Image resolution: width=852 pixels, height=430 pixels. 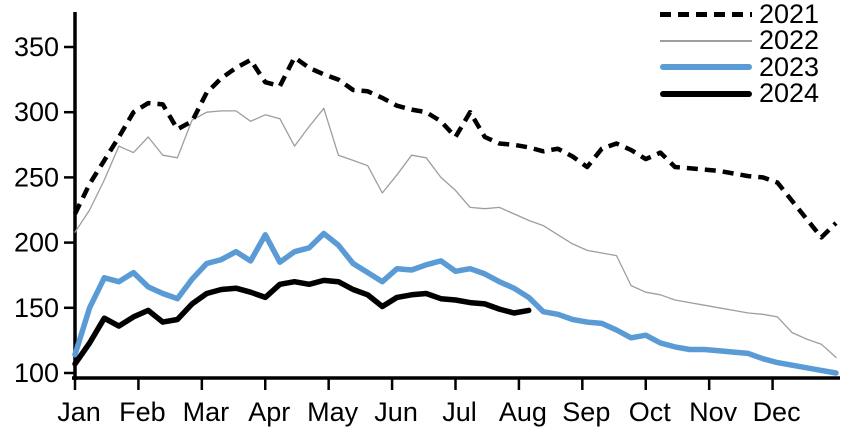 I want to click on legend-item-2022: 2022, so click(x=740, y=40).